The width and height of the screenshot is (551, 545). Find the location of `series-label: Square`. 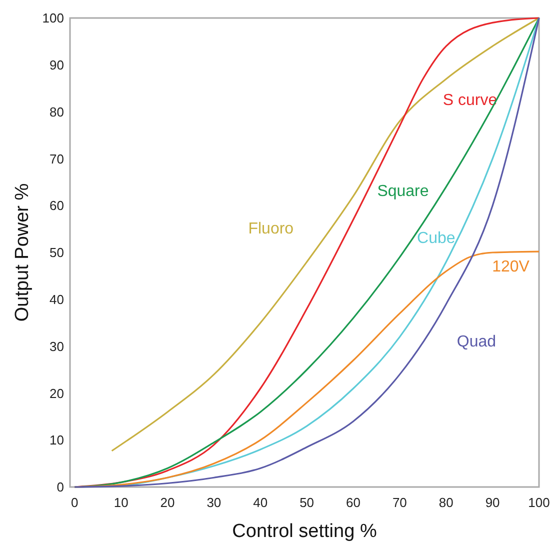

series-label: Square is located at coordinates (403, 191).